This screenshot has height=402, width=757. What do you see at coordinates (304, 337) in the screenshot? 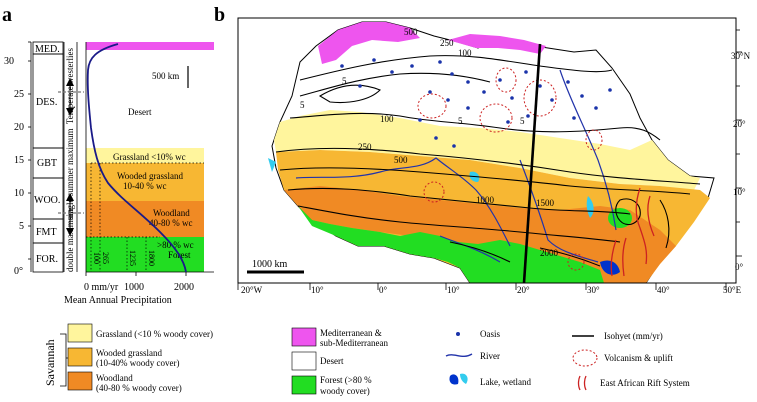
I see `legend-swatch-mediterranean` at bounding box center [304, 337].